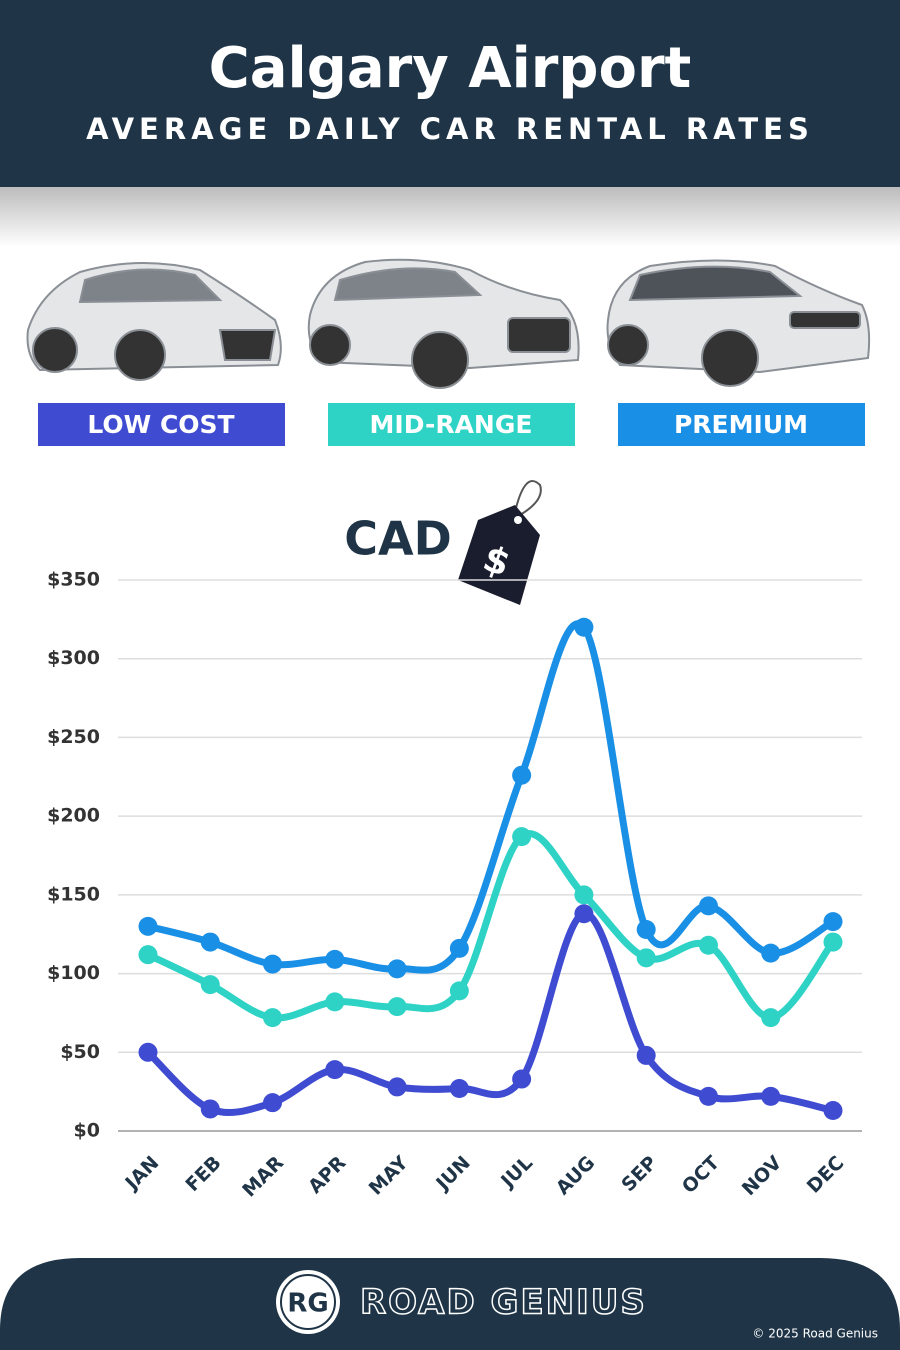 The height and width of the screenshot is (1350, 900). I want to click on y-tick-label: $100, so click(73, 973).